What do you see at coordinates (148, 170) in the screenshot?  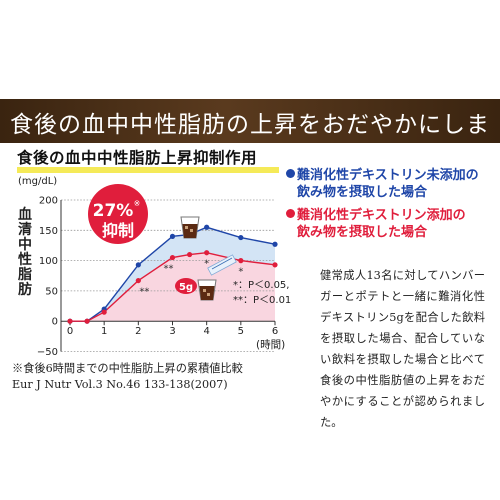 I see `subtitle-highlight` at bounding box center [148, 170].